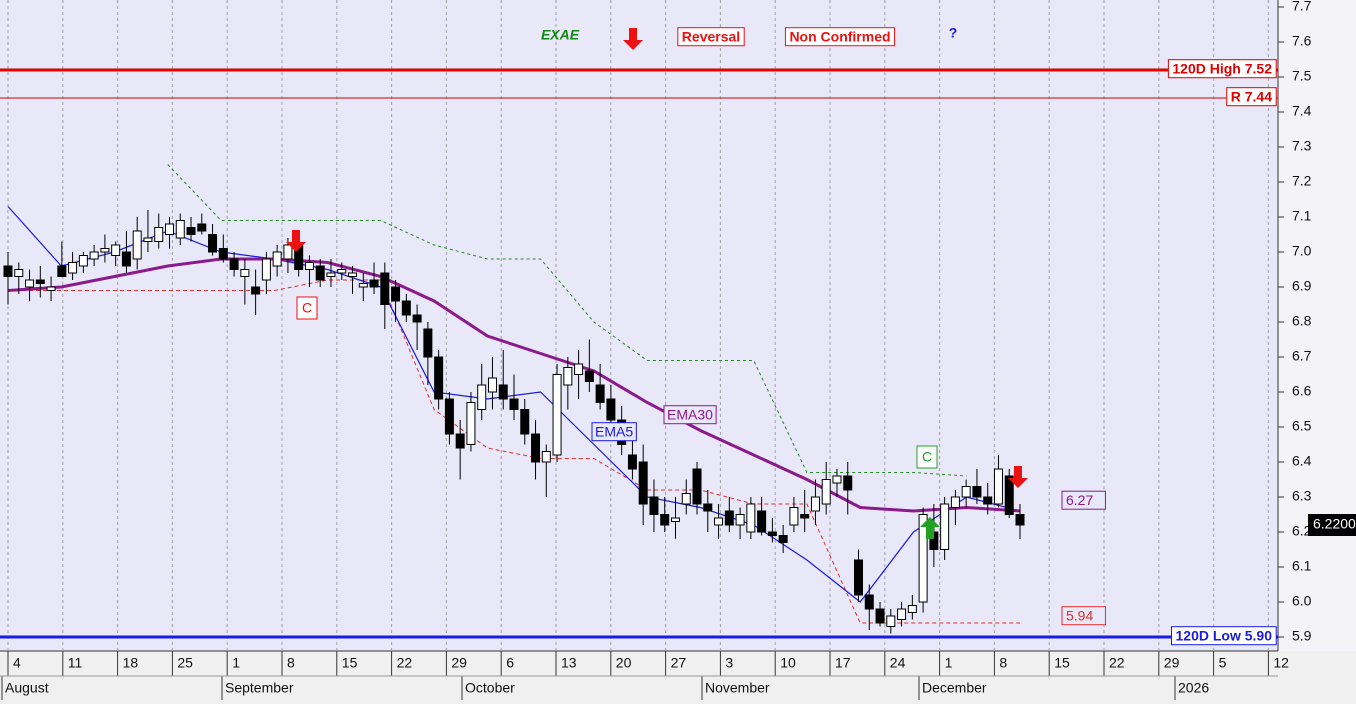 The height and width of the screenshot is (704, 1356). Describe the element at coordinates (843, 663) in the screenshot. I see `x-tick-label: 17` at that location.